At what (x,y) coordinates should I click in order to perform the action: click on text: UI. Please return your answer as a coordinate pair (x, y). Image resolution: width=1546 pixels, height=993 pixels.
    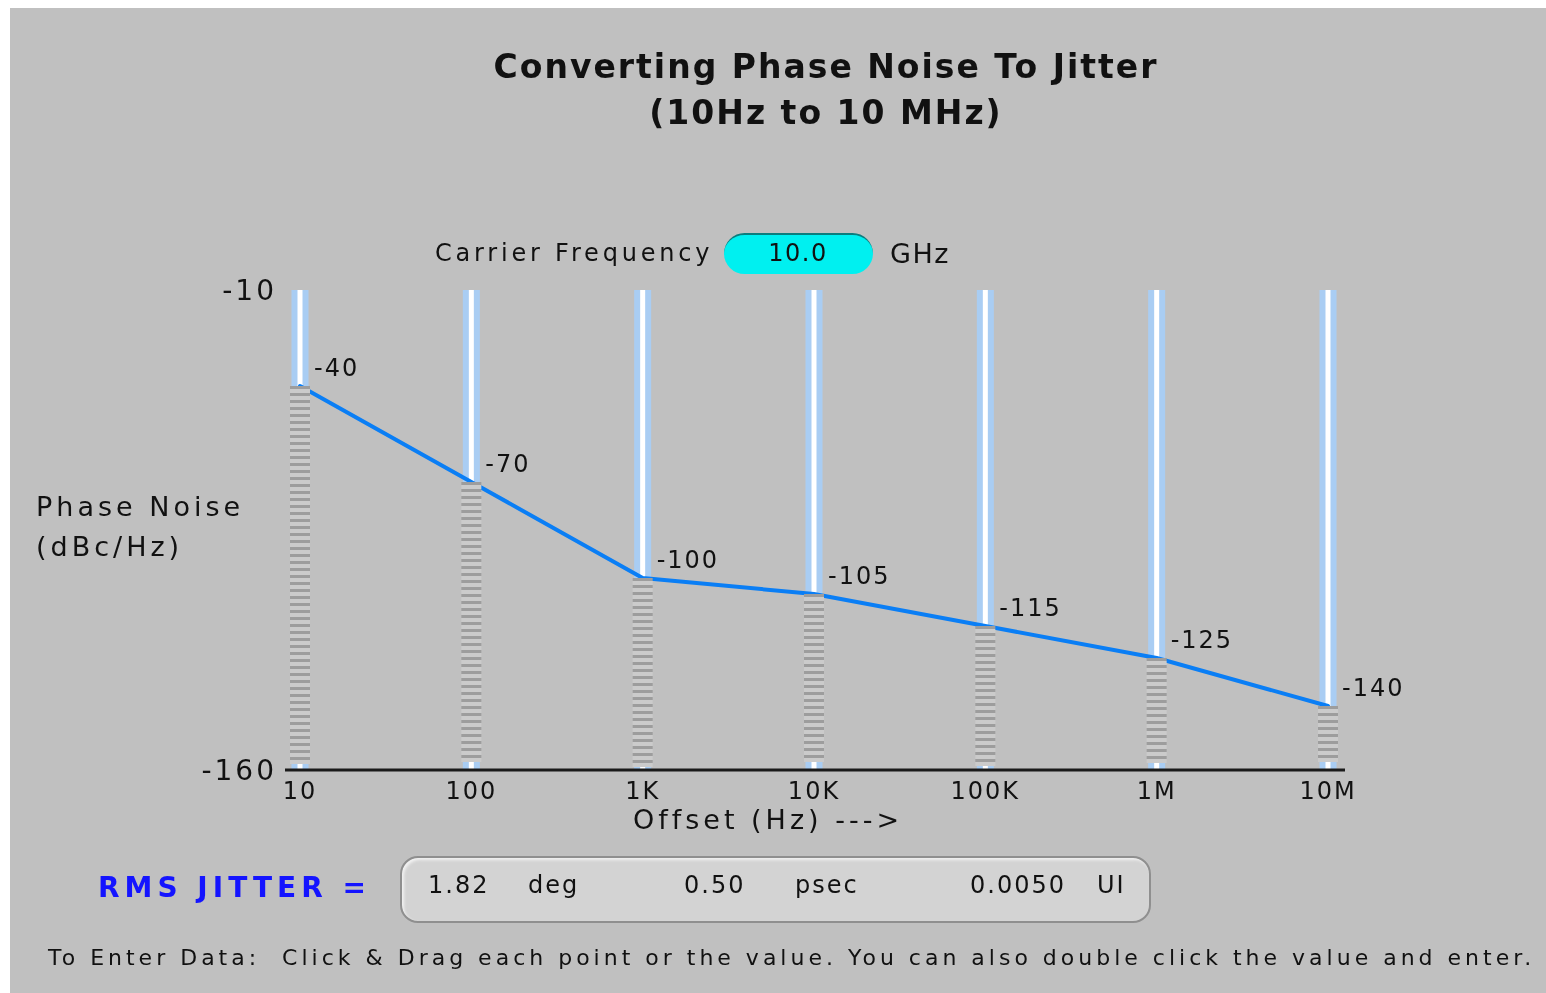
    Looking at the image, I should click on (1111, 885).